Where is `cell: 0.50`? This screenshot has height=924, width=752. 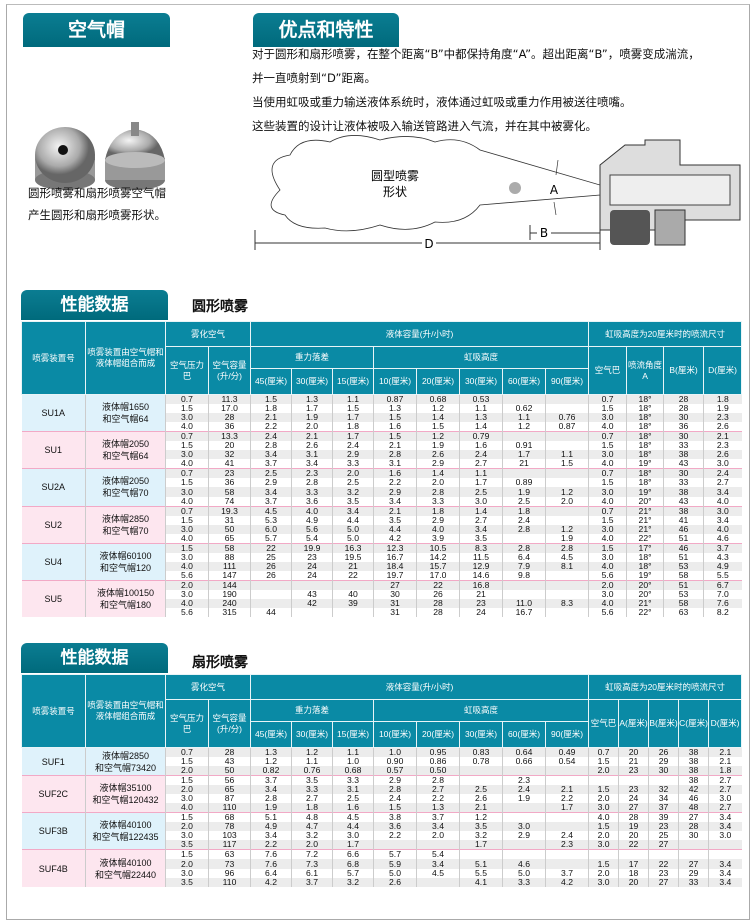 cell: 0.50 is located at coordinates (438, 771).